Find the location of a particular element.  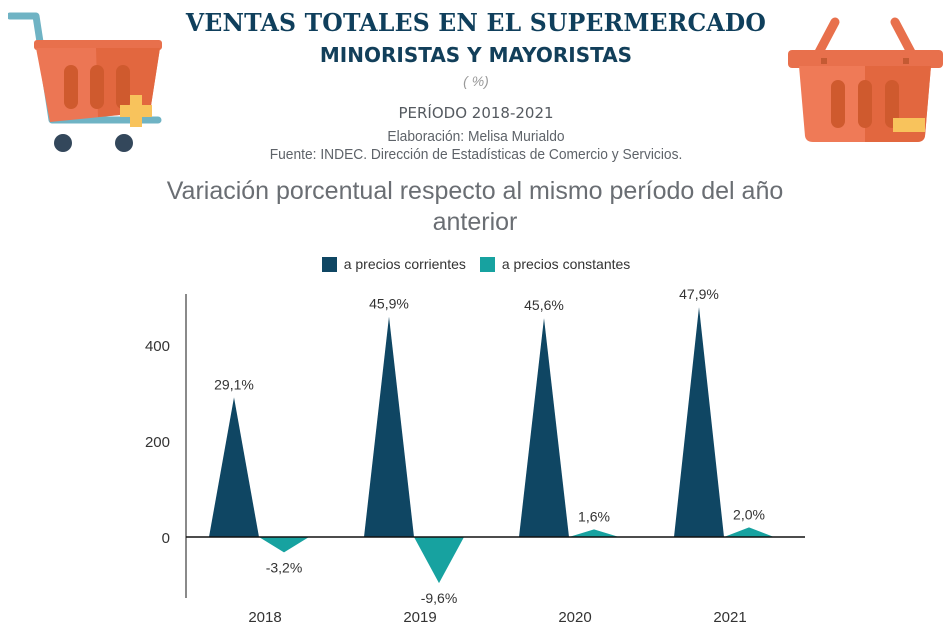

legend-label-constantes: a precios constantes is located at coordinates (566, 264).